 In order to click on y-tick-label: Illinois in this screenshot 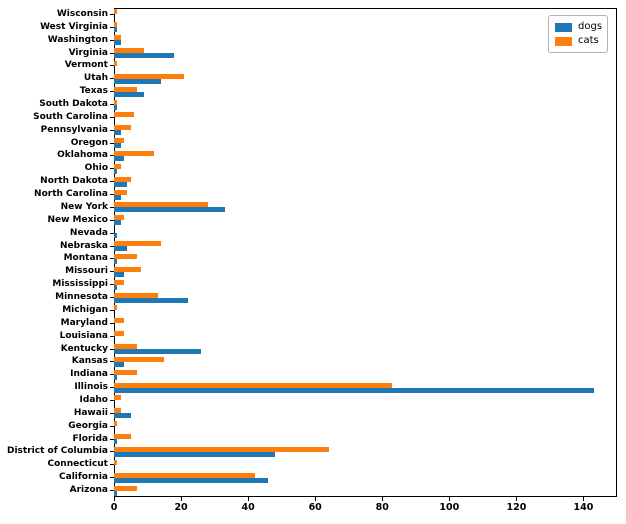, I will do `click(91, 387)`.